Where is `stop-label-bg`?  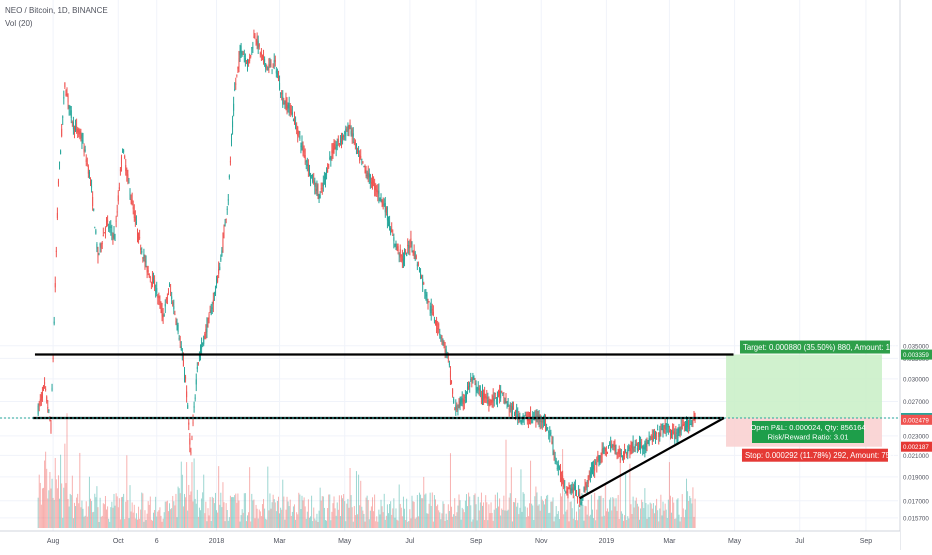
stop-label-bg is located at coordinates (814, 455).